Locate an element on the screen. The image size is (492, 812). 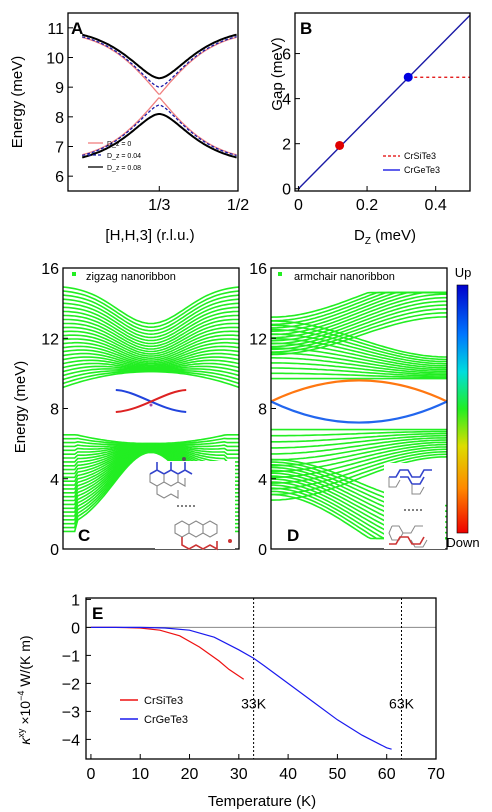
panel-b-xtick-label: 0 is located at coordinates (298, 205).